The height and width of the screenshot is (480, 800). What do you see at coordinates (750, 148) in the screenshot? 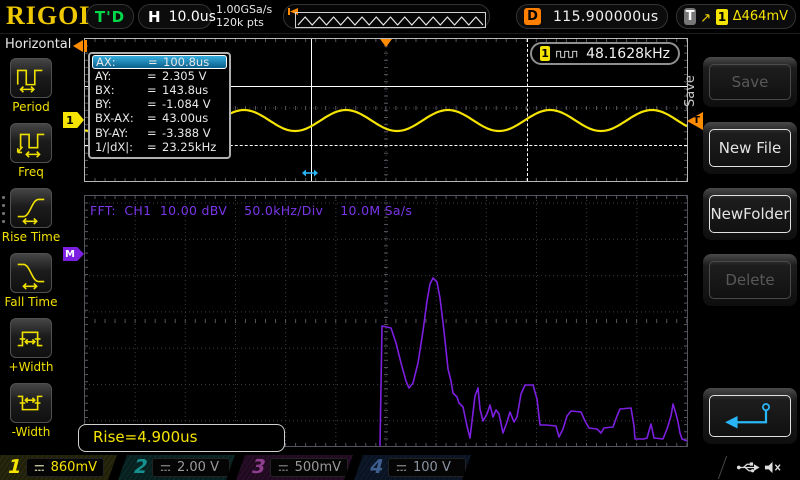
I see `new-file-button: New File` at bounding box center [750, 148].